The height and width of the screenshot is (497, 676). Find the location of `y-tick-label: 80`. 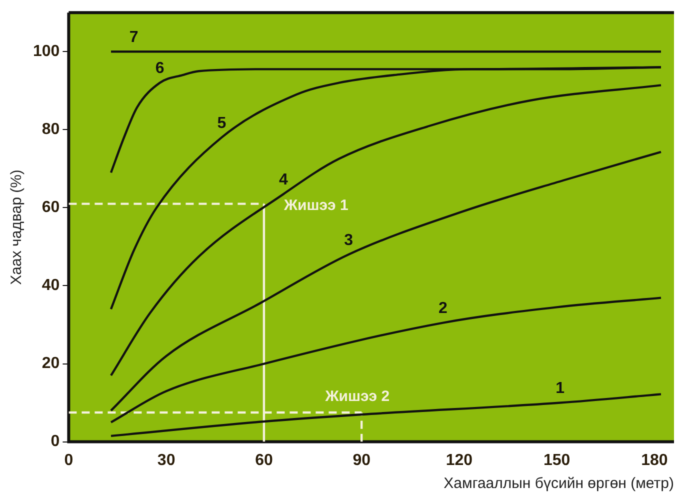

y-tick-label: 80 is located at coordinates (51, 129).